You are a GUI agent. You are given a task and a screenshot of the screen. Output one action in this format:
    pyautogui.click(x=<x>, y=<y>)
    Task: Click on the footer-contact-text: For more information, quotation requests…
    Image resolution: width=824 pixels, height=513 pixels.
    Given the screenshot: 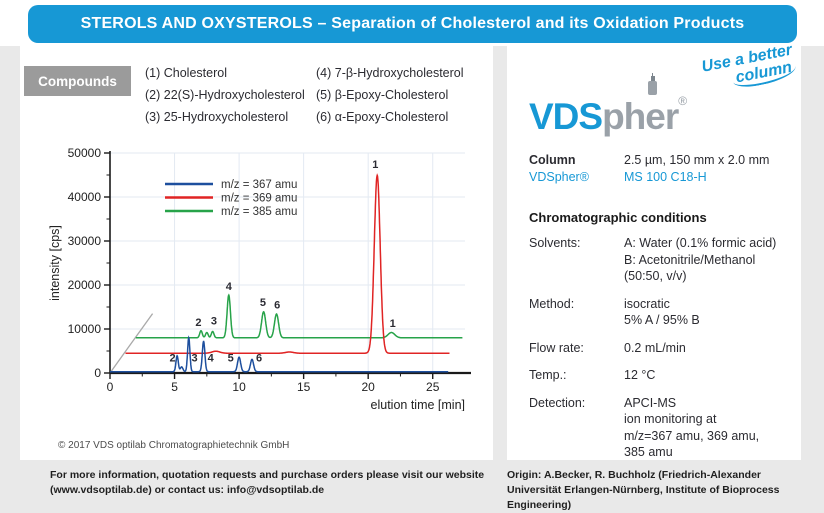 What is the action you would take?
    pyautogui.click(x=267, y=482)
    